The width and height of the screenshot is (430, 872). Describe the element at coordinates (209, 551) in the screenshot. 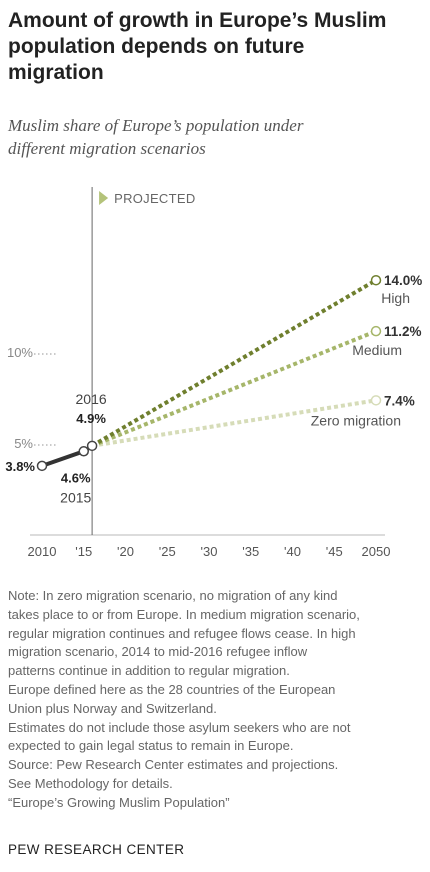

I see `x-tick-label: '30` at that location.